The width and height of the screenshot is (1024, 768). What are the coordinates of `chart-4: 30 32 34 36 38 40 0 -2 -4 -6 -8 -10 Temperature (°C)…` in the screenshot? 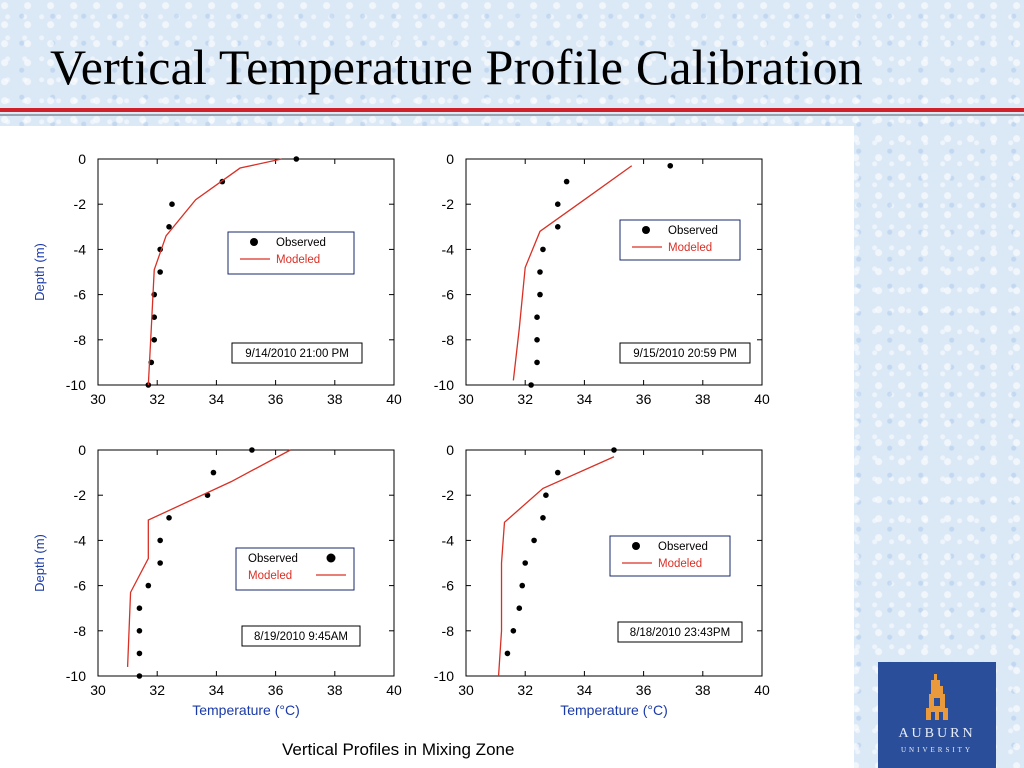 It's located at (602, 580).